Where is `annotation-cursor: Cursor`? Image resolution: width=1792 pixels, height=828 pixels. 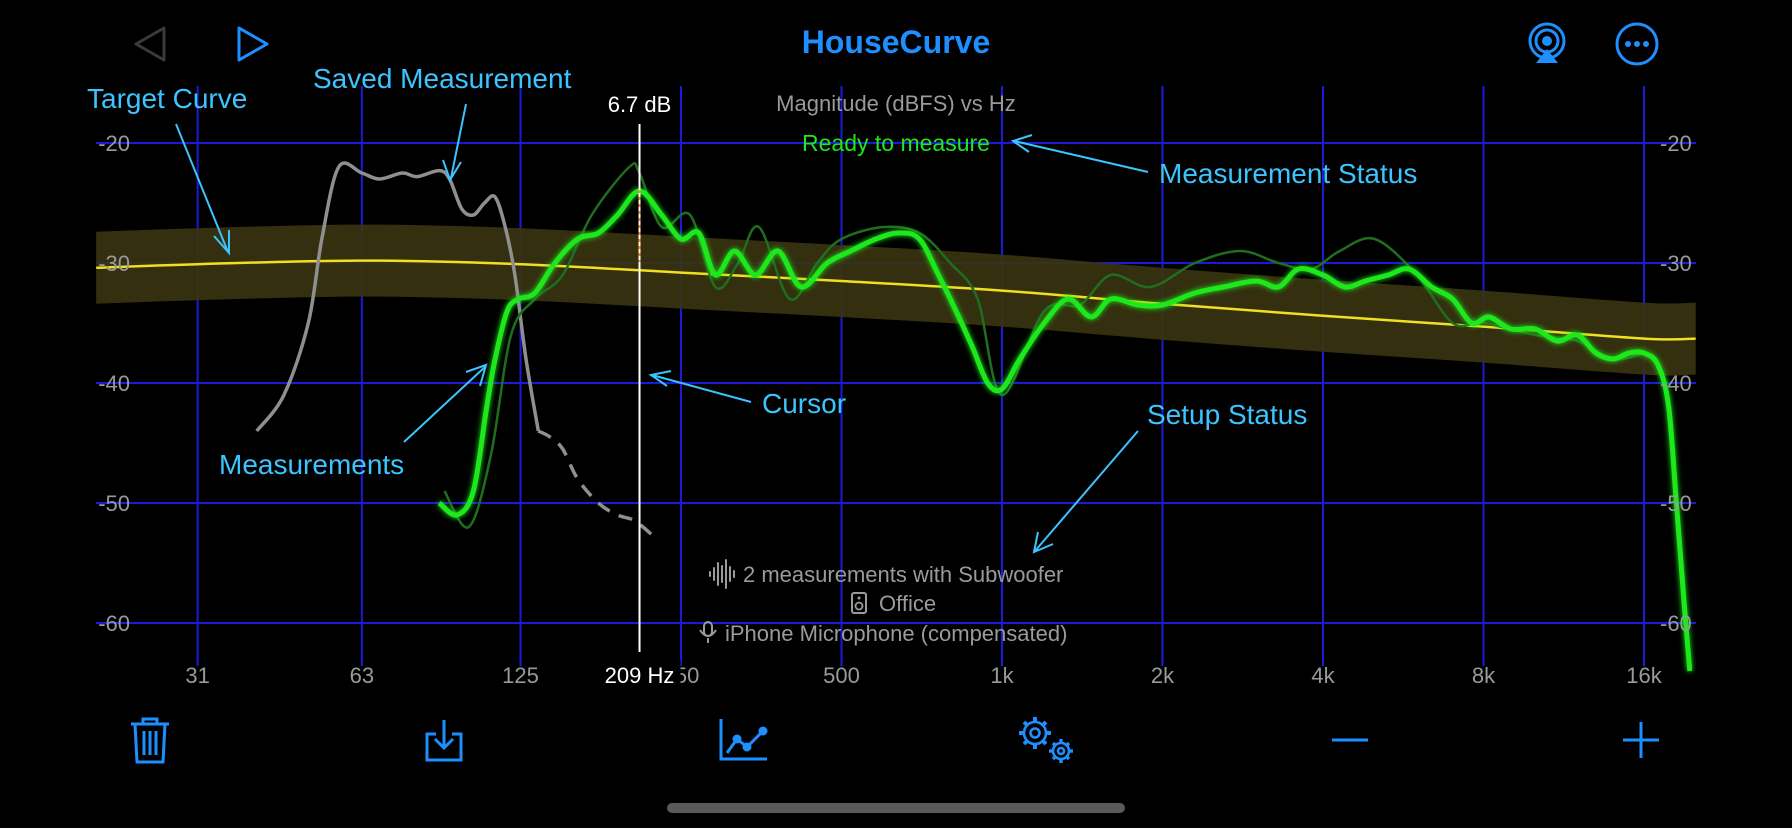
annotation-cursor: Cursor is located at coordinates (804, 403).